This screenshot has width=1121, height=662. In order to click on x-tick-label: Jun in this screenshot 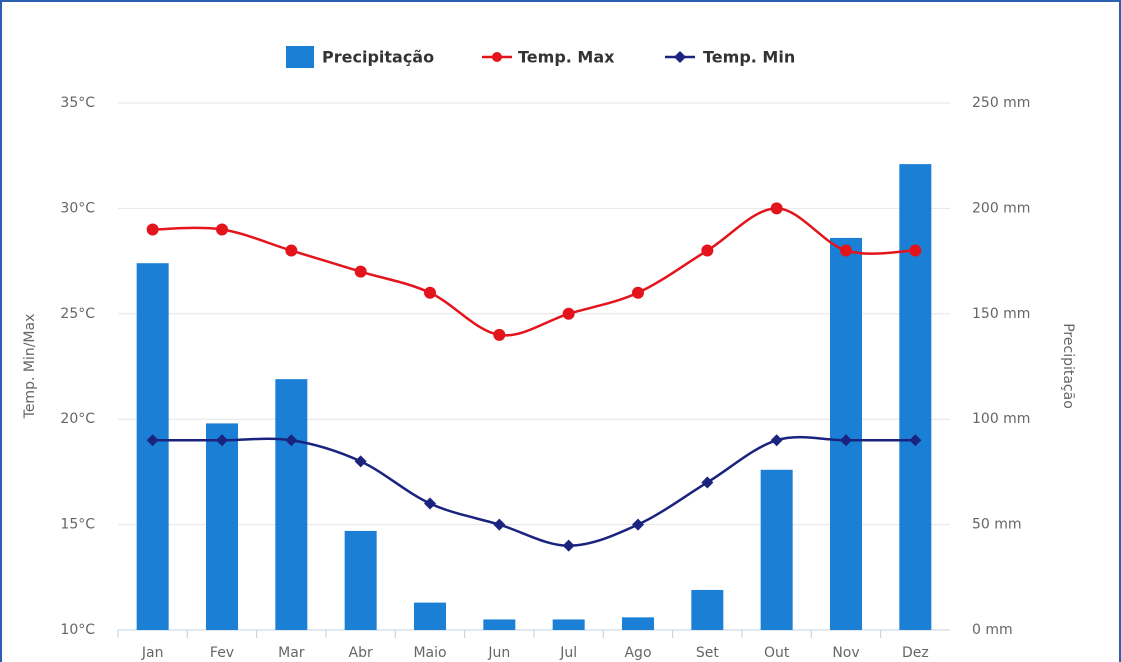, I will do `click(498, 653)`.